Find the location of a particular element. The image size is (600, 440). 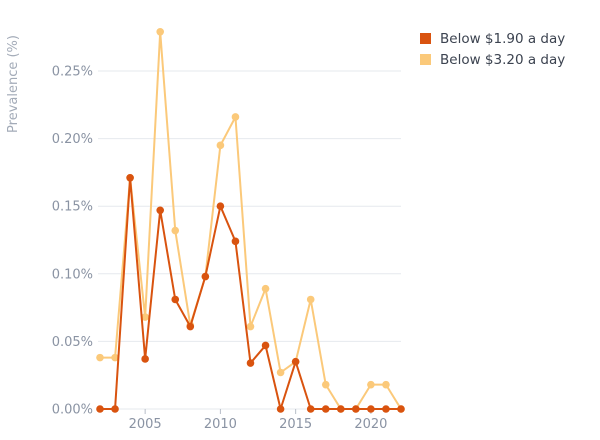

y-axis-label: Prevalence (%) is located at coordinates (13, 84).